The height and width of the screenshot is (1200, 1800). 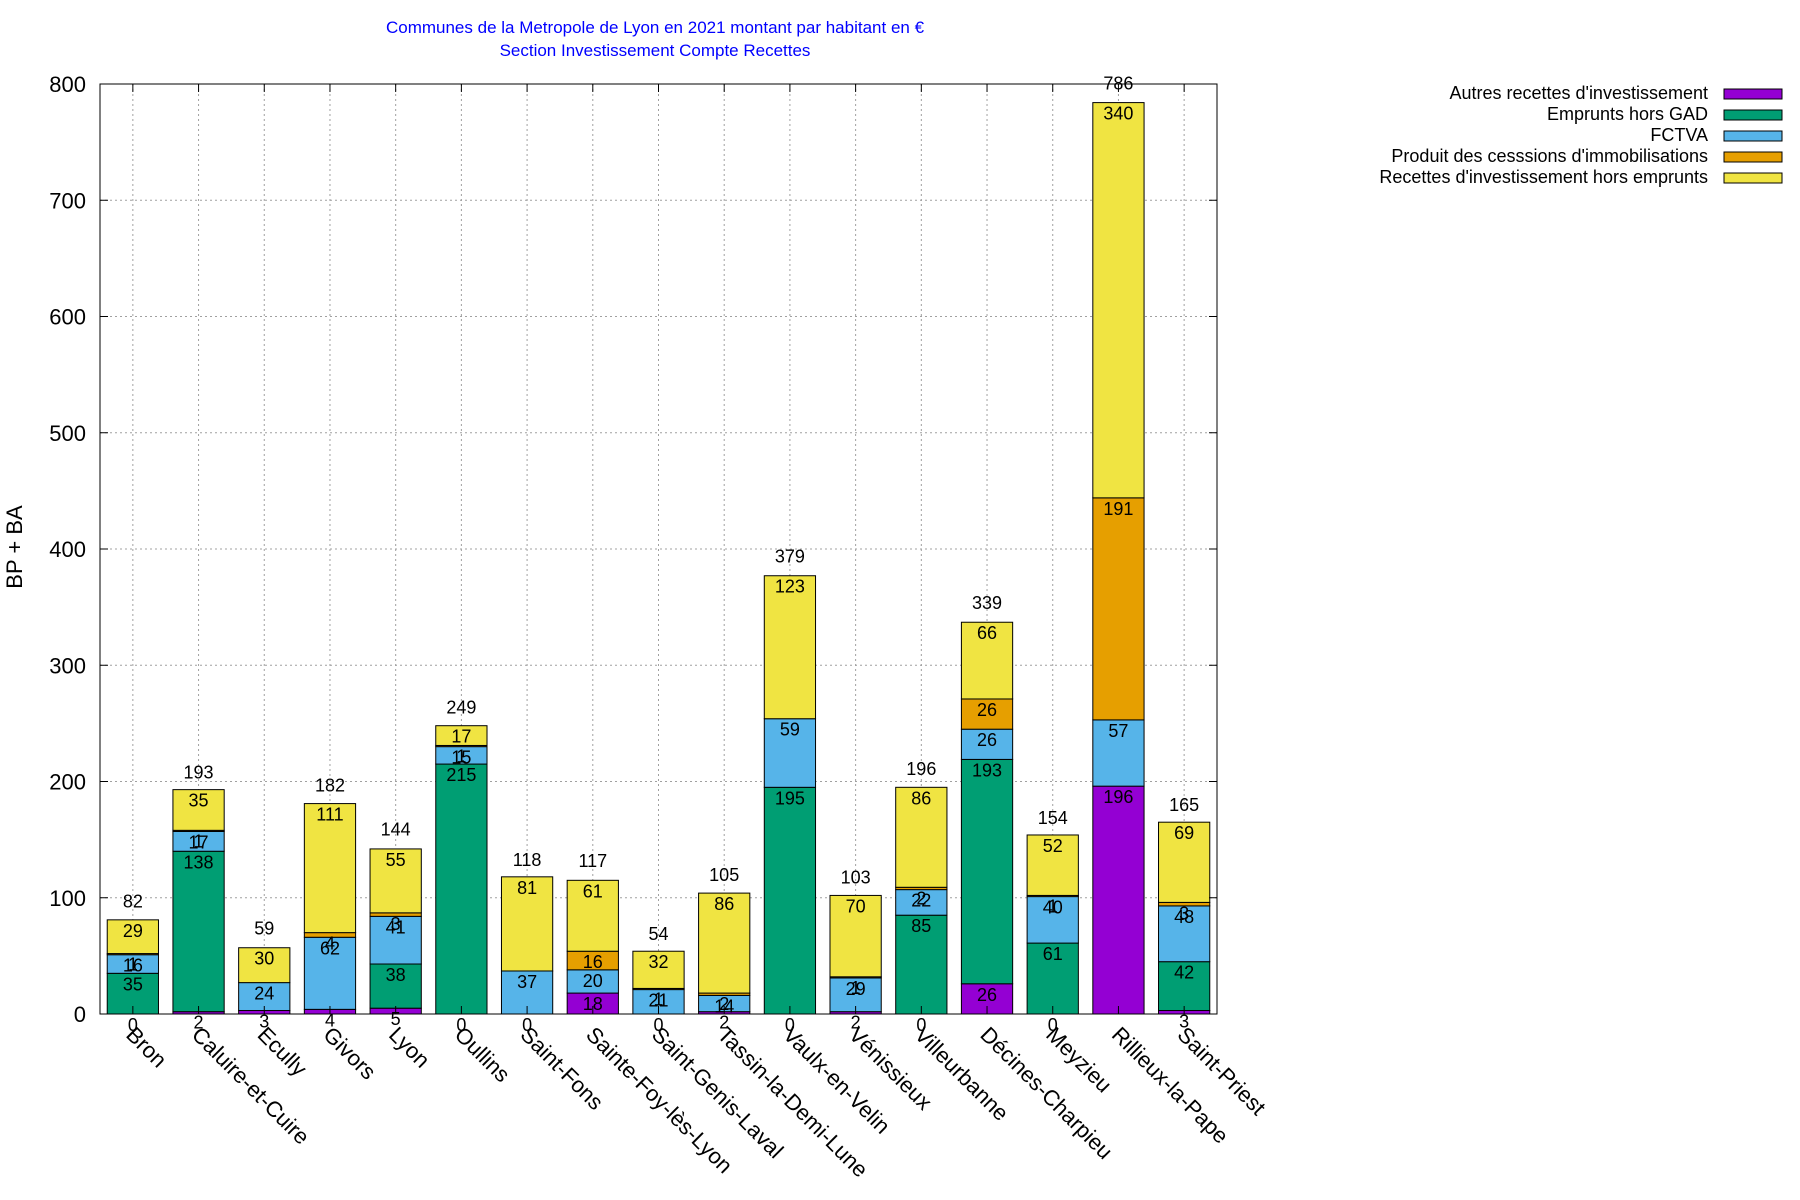 I want to click on bar-value-label: 195, so click(x=790, y=798).